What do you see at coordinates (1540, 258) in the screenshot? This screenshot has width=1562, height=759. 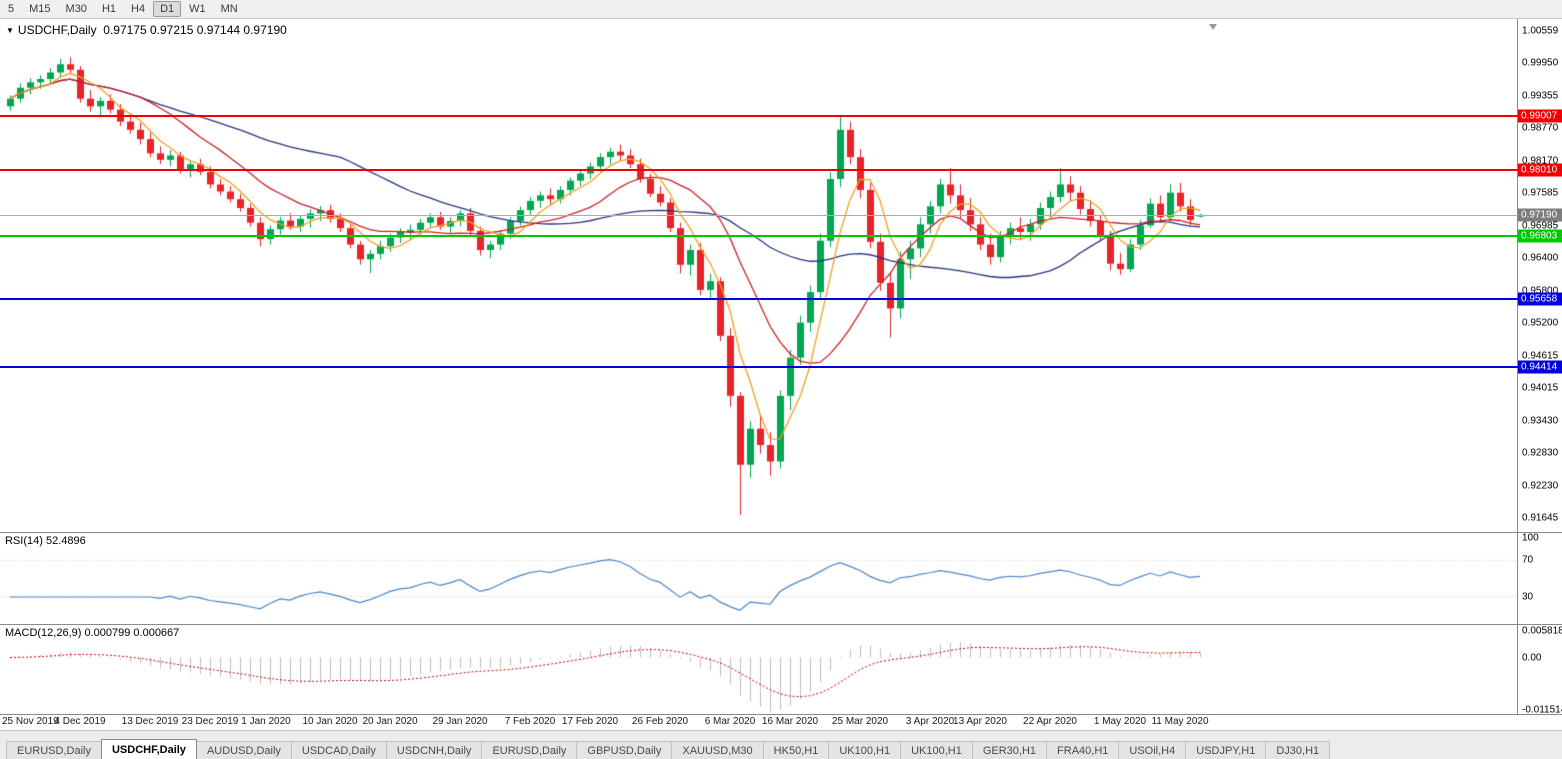 I see `price-axis-label: 0.96400` at bounding box center [1540, 258].